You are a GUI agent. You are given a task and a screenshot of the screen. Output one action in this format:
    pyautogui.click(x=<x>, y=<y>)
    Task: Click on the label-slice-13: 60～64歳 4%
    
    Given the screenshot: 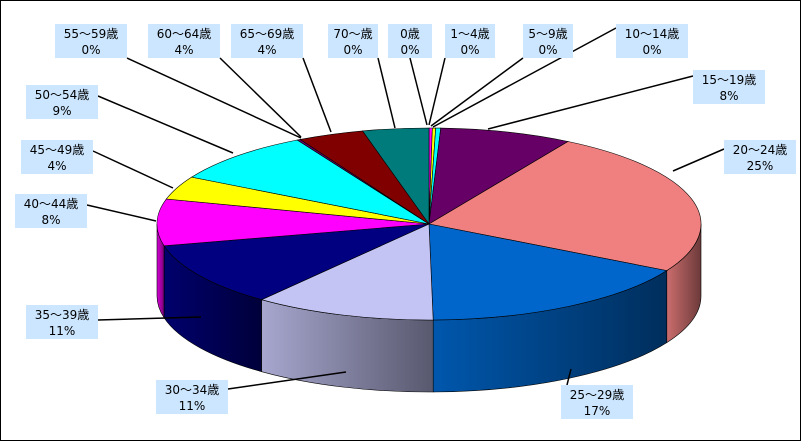 What is the action you would take?
    pyautogui.click(x=184, y=41)
    